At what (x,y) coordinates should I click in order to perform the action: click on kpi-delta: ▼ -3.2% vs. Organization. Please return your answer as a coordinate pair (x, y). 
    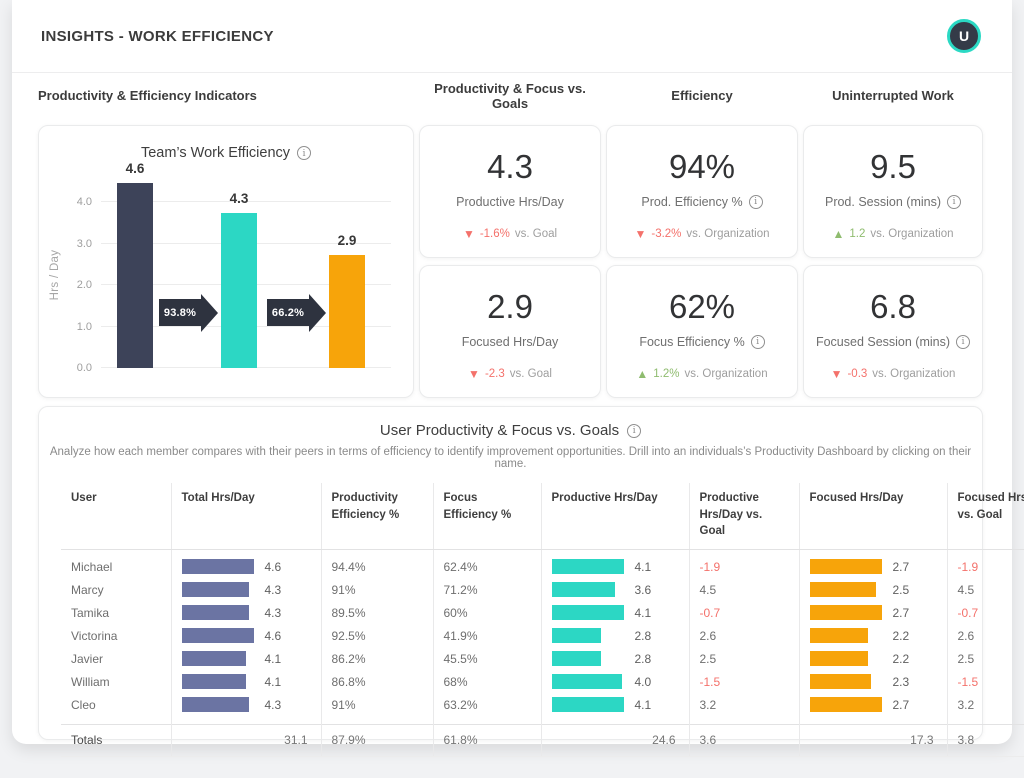
    Looking at the image, I should click on (701, 234).